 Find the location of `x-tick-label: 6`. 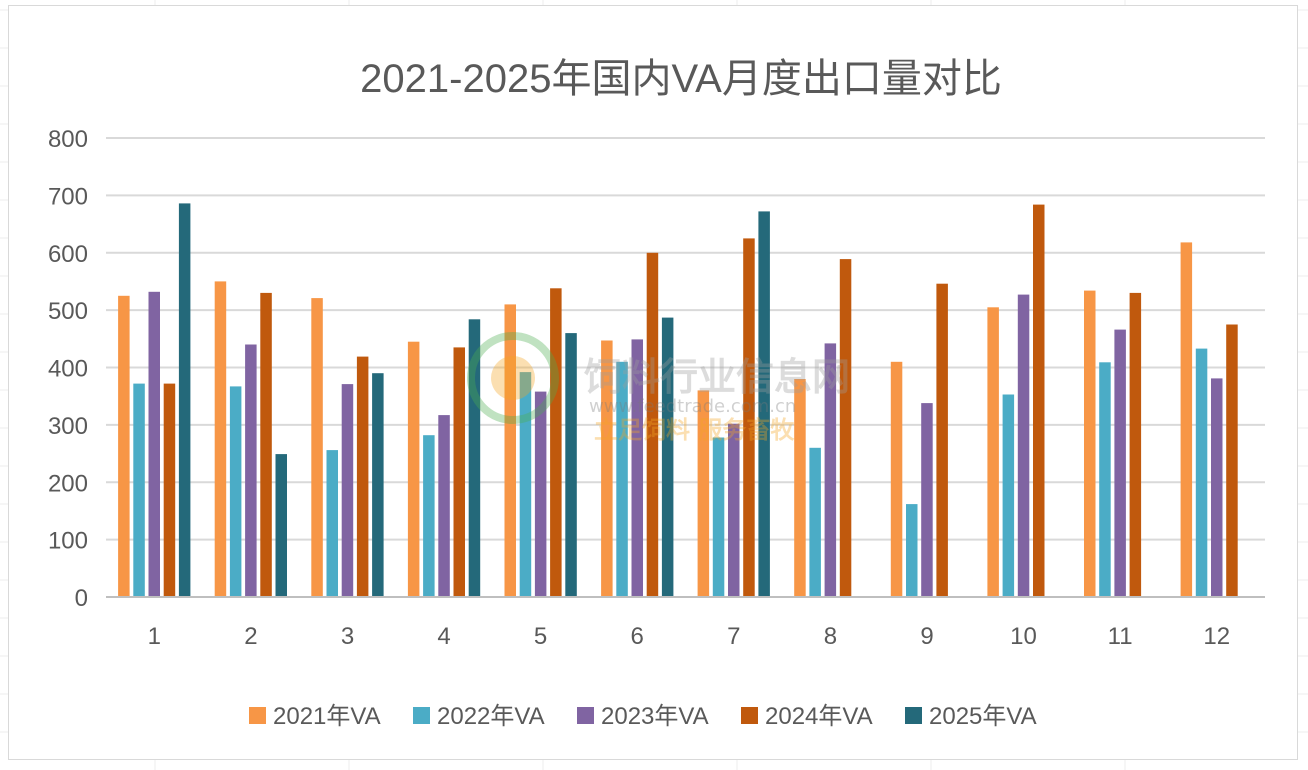

x-tick-label: 6 is located at coordinates (637, 636).